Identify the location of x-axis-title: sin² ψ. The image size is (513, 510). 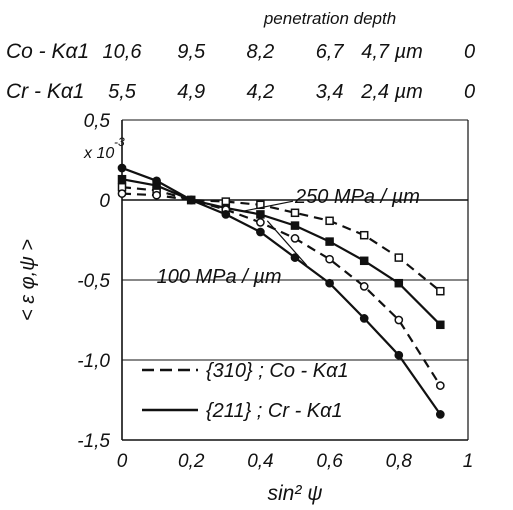
(295, 493).